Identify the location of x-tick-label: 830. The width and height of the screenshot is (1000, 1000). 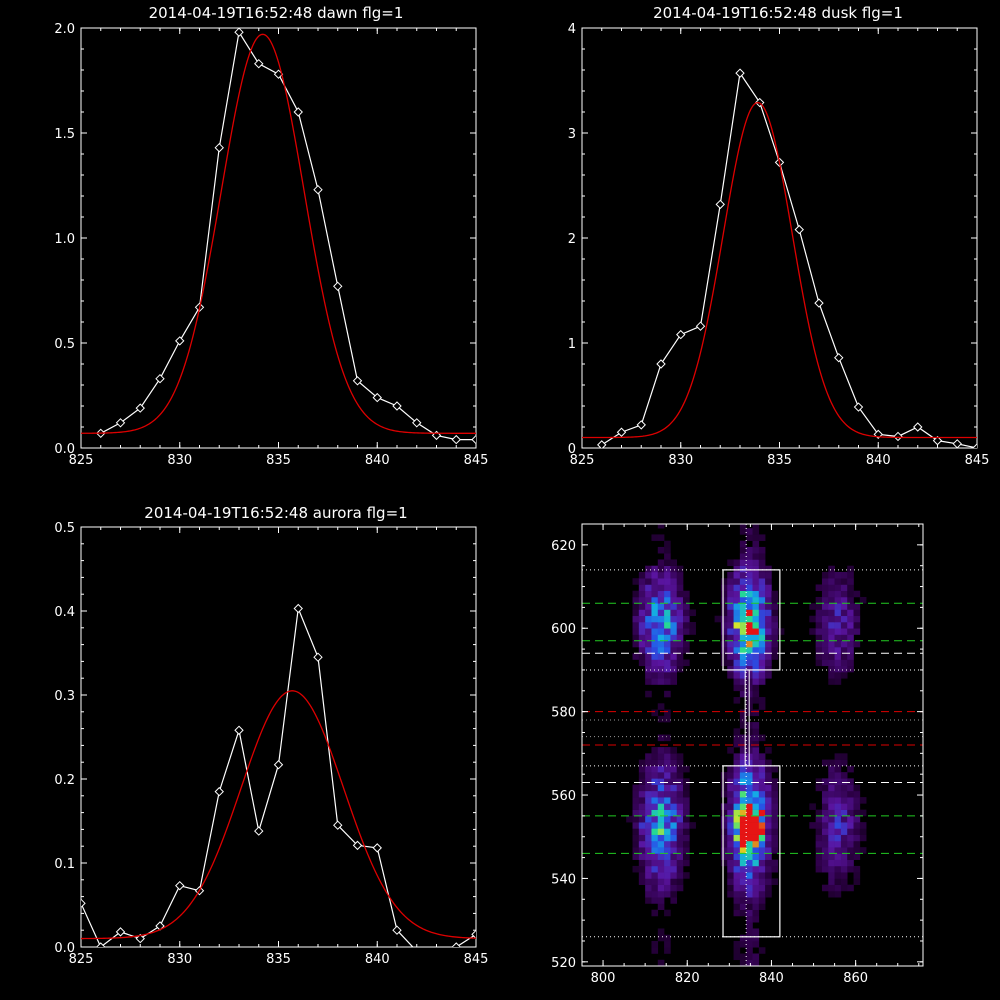
(680, 460).